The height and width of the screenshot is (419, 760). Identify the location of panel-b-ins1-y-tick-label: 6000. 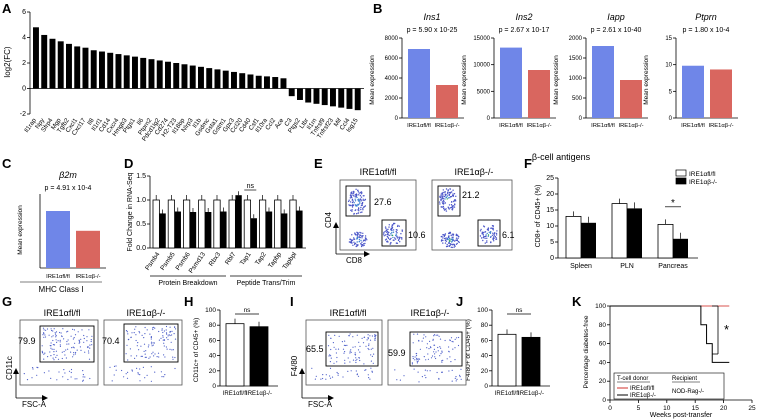
(392, 59).